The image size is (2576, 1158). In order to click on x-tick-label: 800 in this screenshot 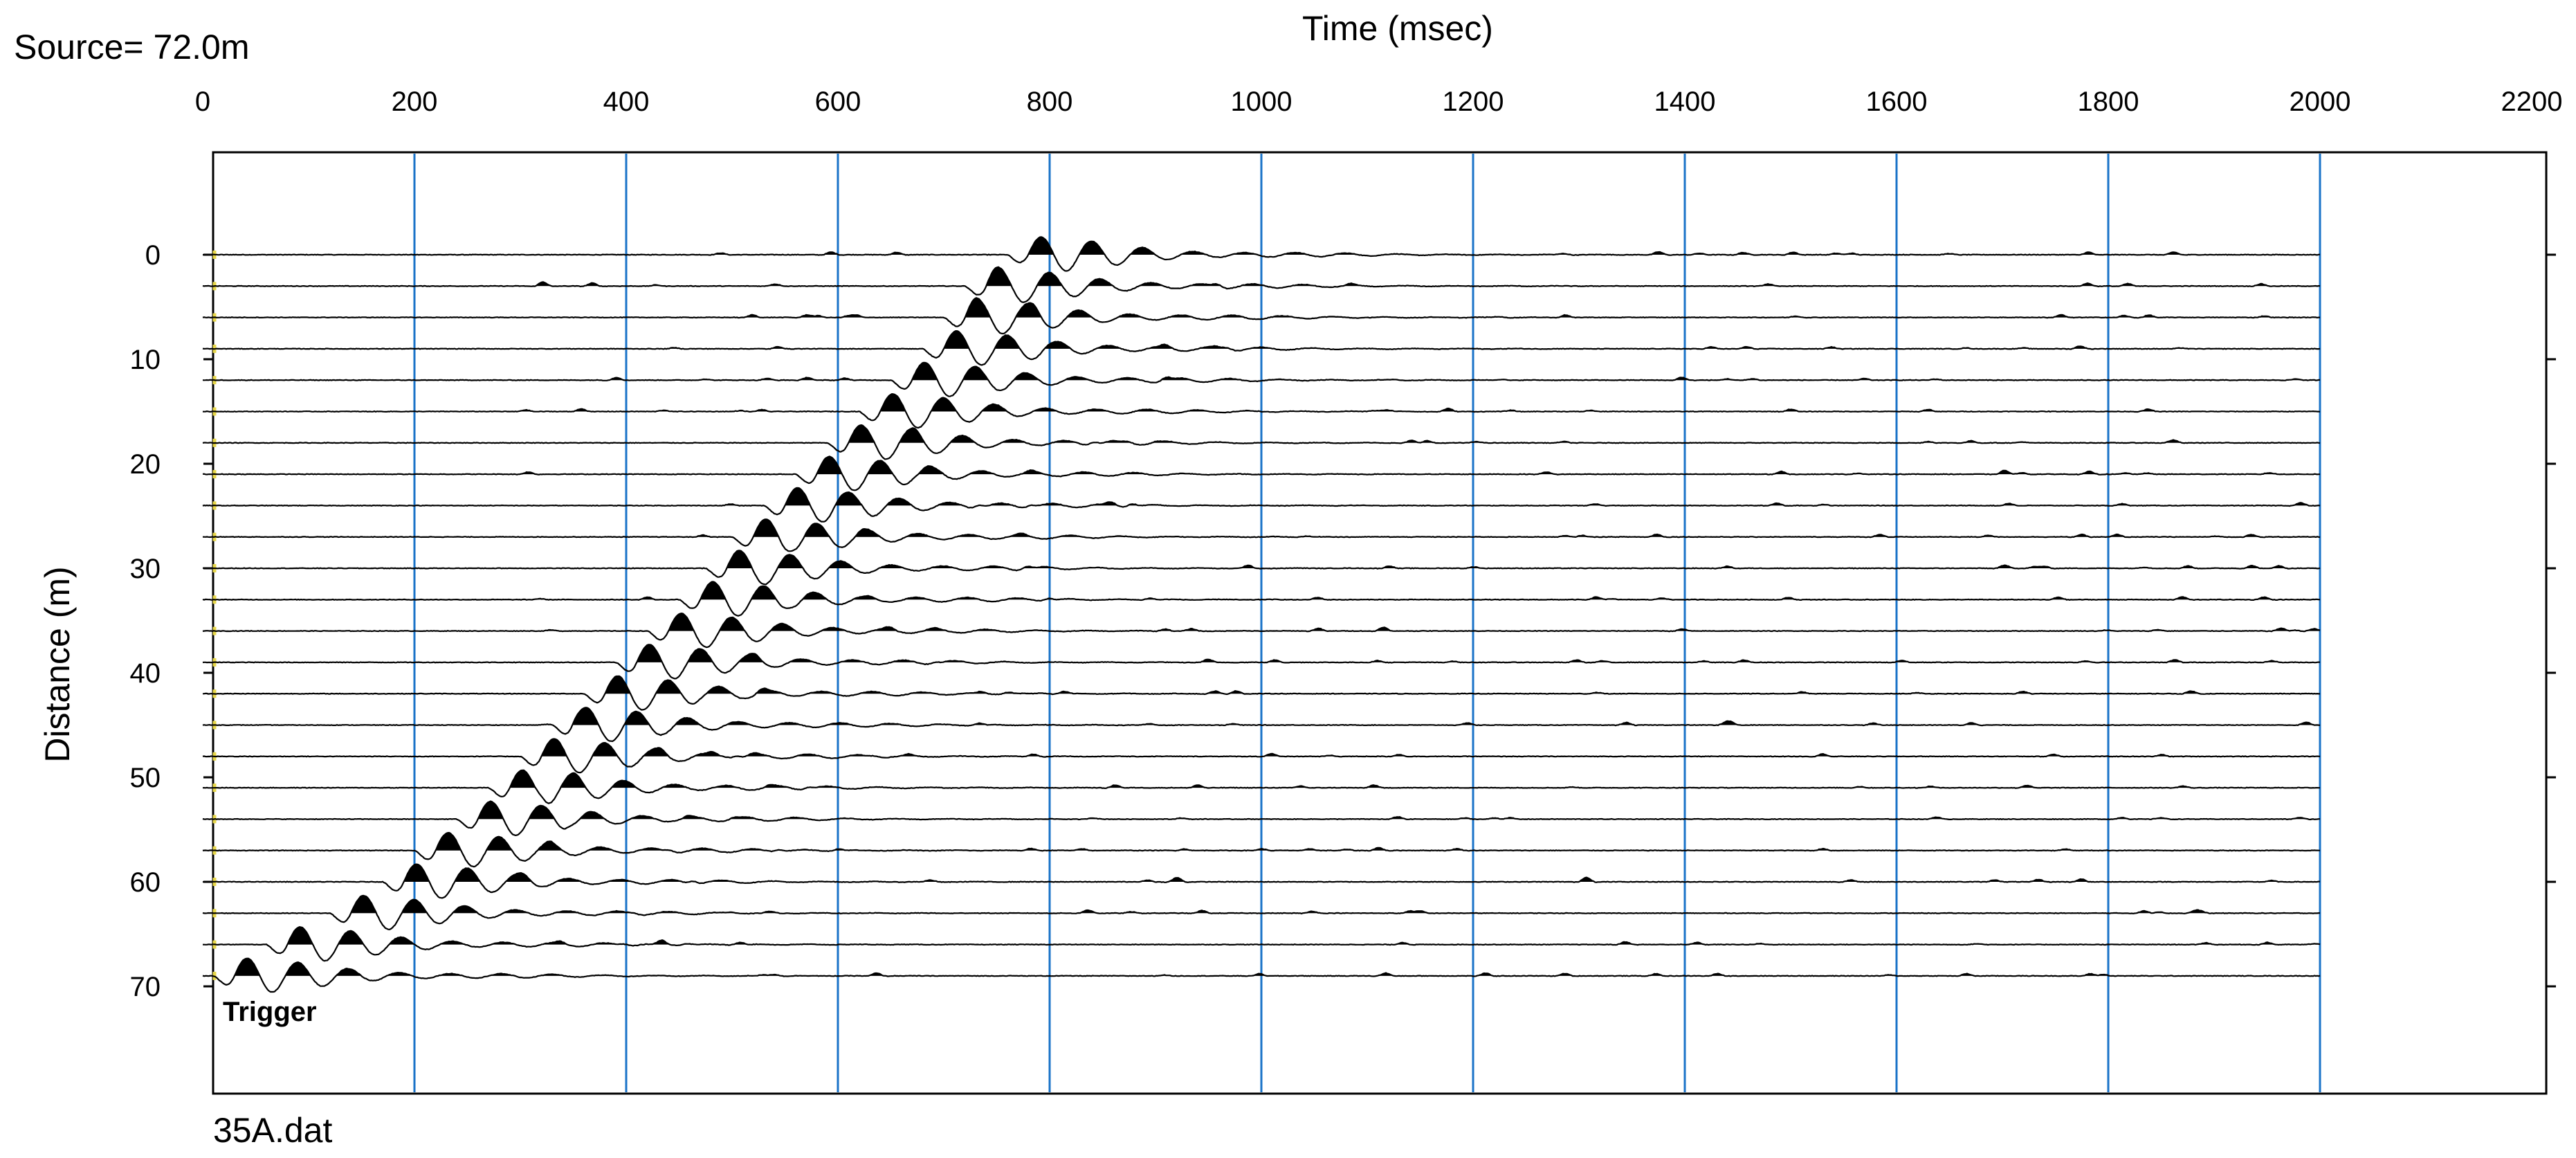, I will do `click(1050, 102)`.